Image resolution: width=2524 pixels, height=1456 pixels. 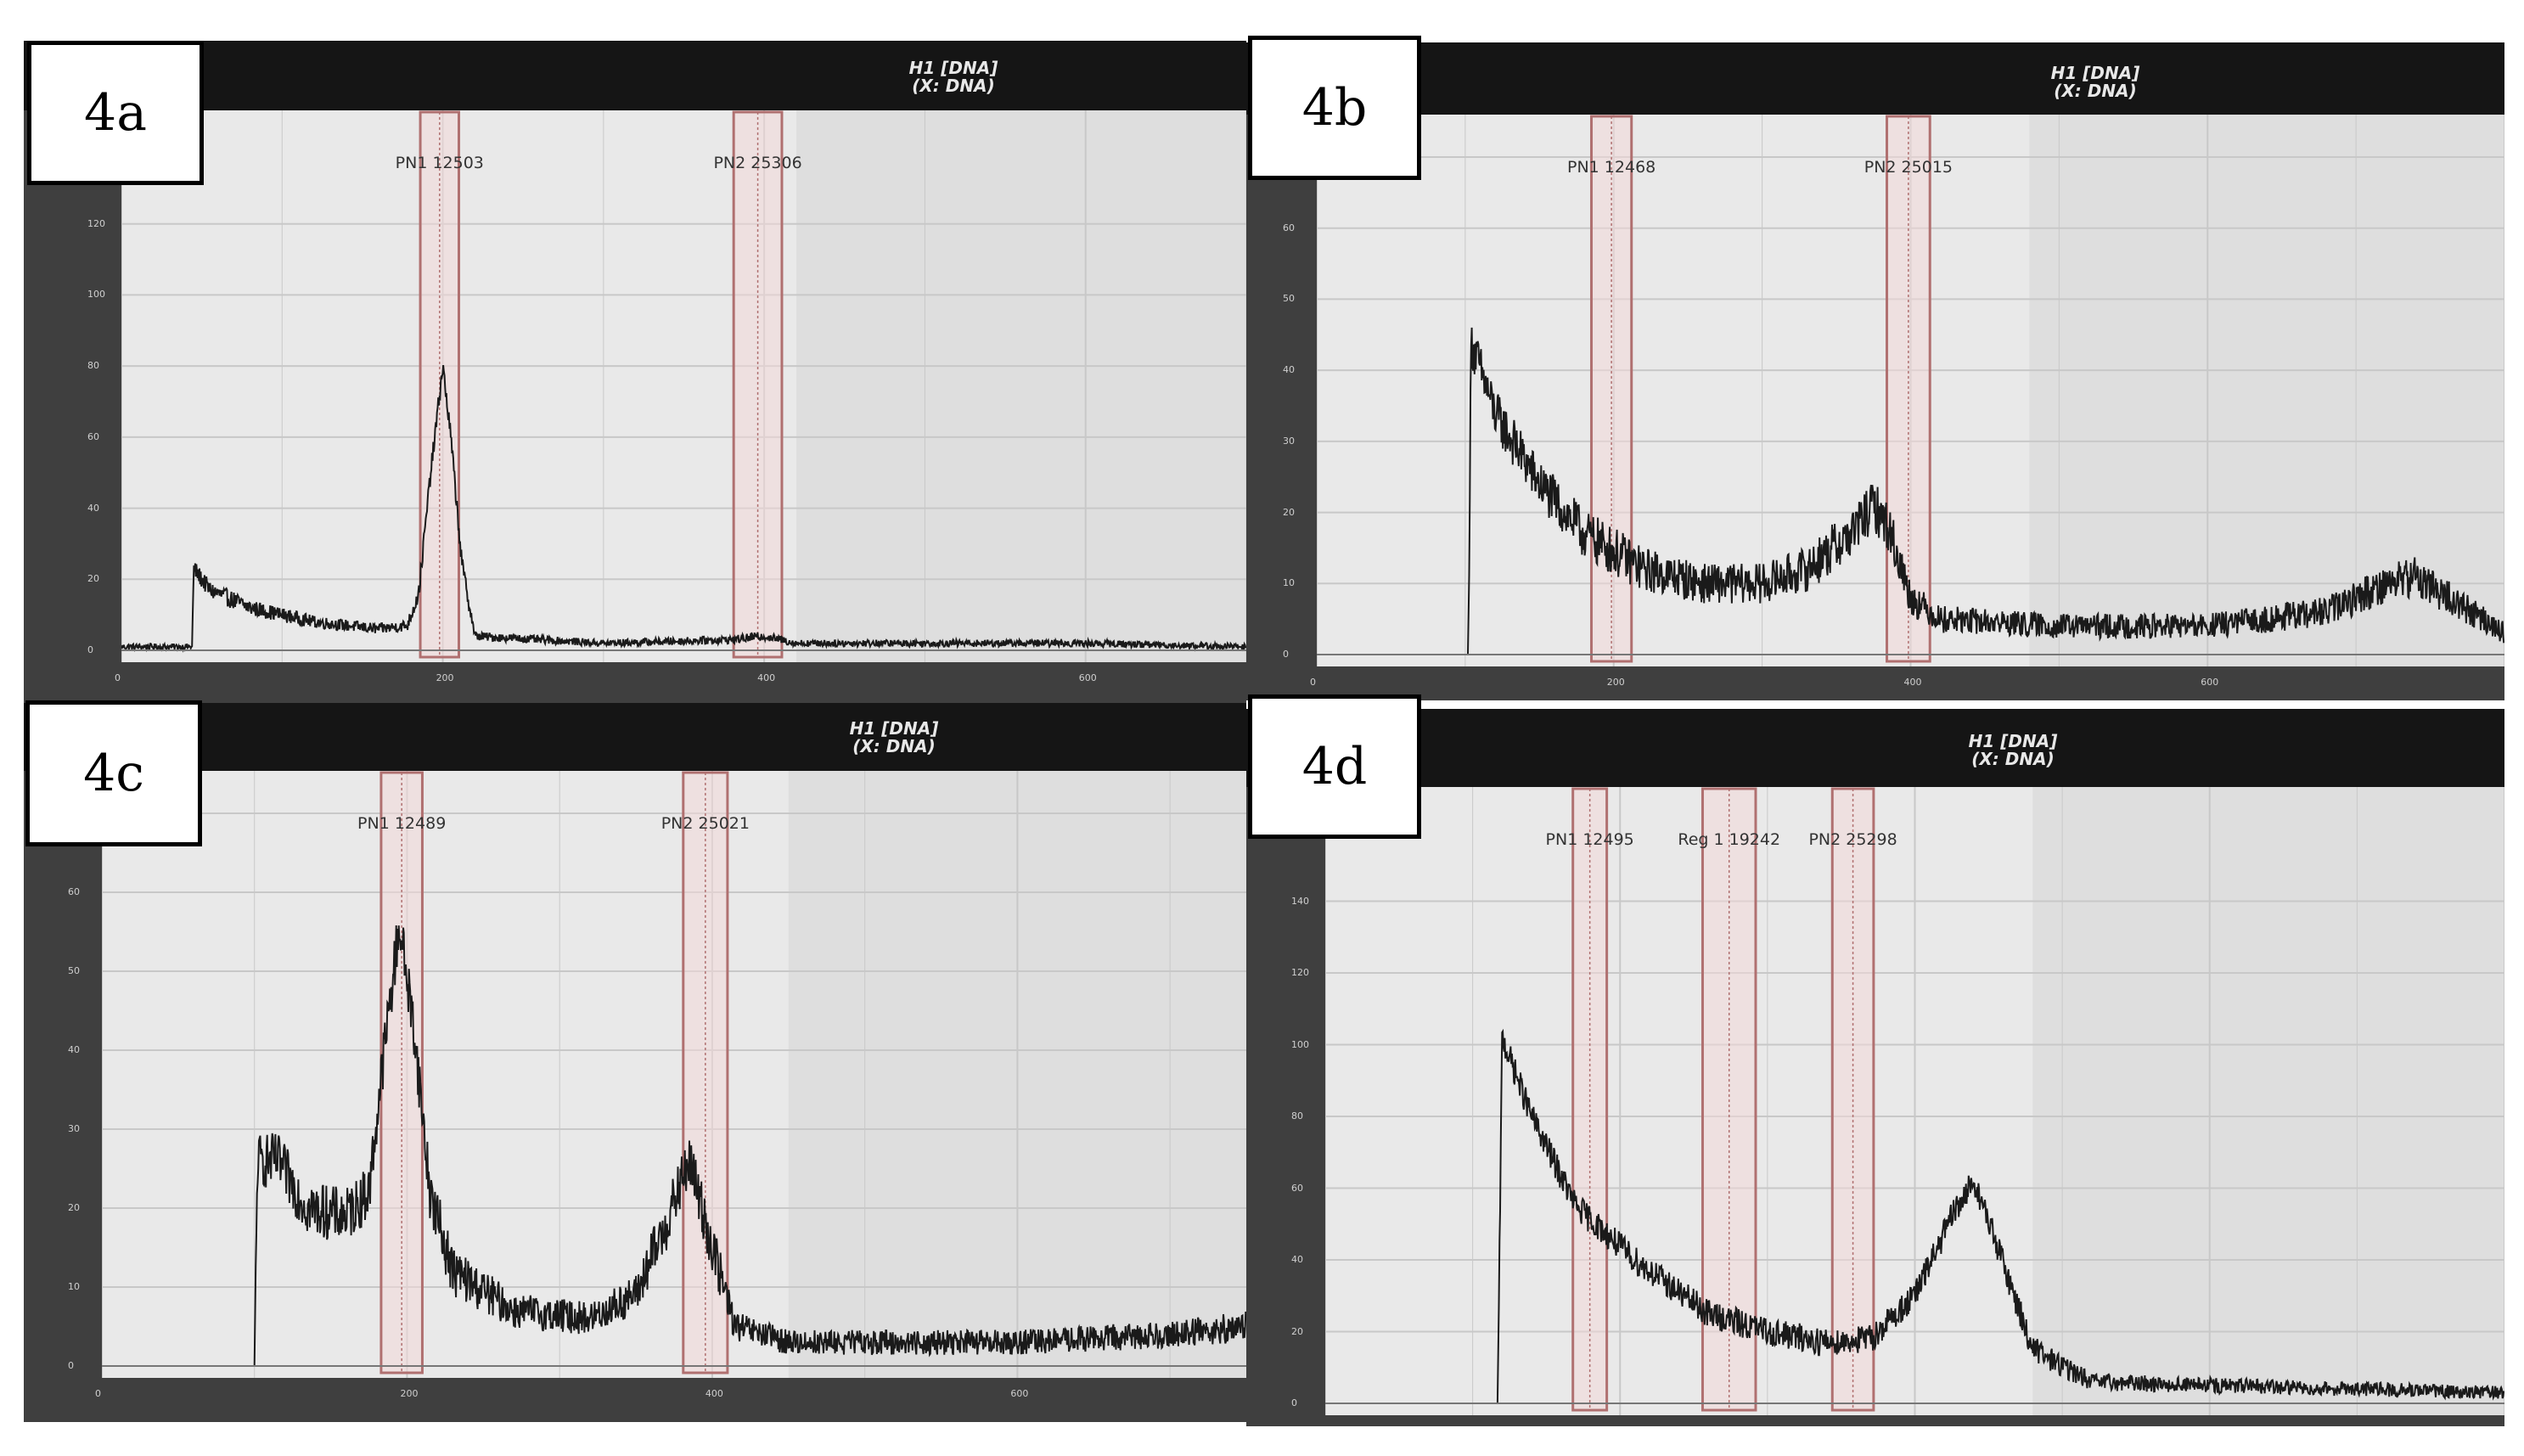 I want to click on gate-label: PN2 25021, so click(x=705, y=823).